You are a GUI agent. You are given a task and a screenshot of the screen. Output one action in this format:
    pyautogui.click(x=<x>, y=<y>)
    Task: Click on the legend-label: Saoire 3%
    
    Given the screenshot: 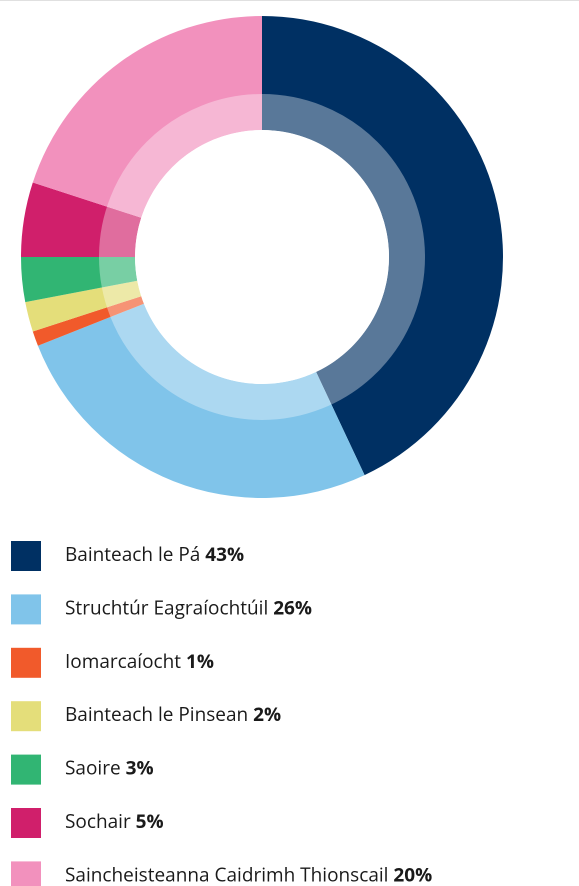 What is the action you would take?
    pyautogui.click(x=109, y=768)
    